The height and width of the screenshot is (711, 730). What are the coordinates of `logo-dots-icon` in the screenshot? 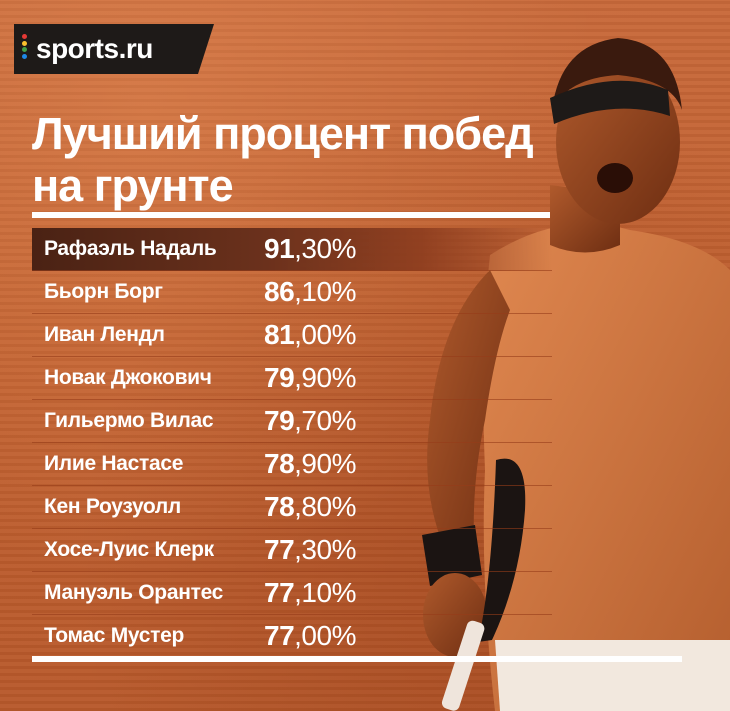 It's located at (25, 49).